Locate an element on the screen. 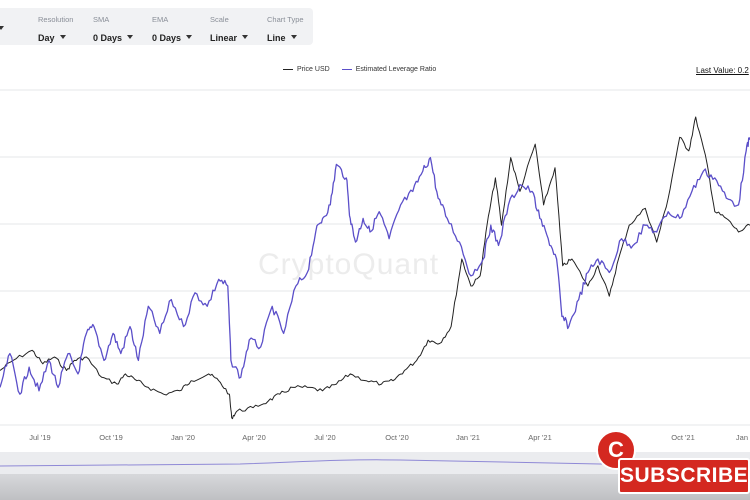 The image size is (750, 500). x-tick-label: Jul '19 is located at coordinates (39, 437).